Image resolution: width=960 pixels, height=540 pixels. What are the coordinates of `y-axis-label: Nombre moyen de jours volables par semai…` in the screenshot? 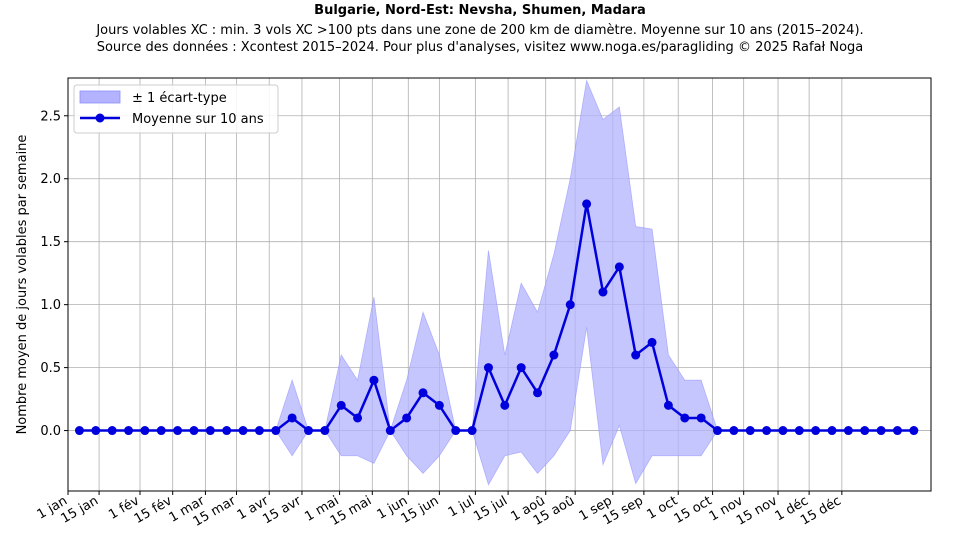 It's located at (22, 285).